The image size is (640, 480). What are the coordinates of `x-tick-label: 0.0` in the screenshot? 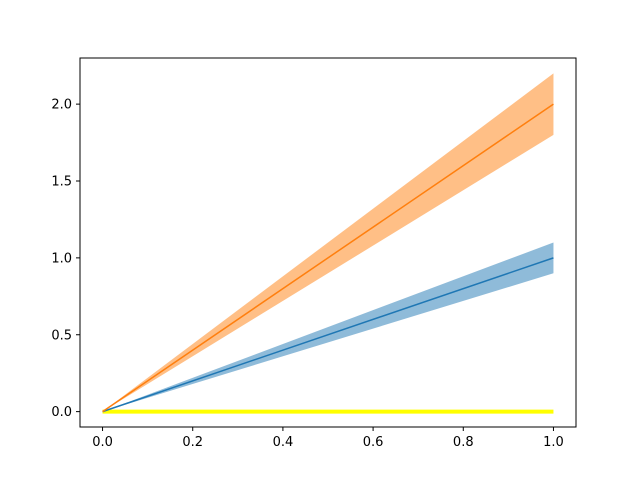 It's located at (102, 442).